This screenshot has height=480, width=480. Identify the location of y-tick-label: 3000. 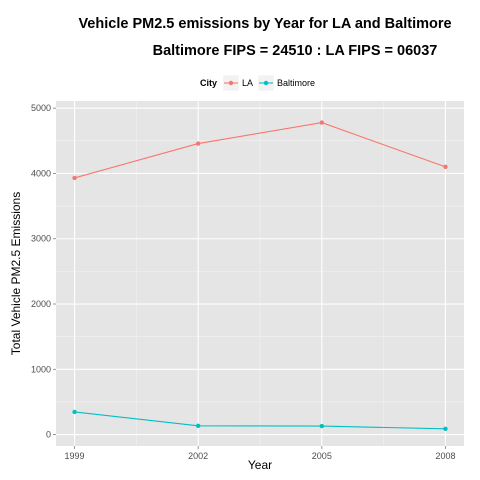
(41, 239).